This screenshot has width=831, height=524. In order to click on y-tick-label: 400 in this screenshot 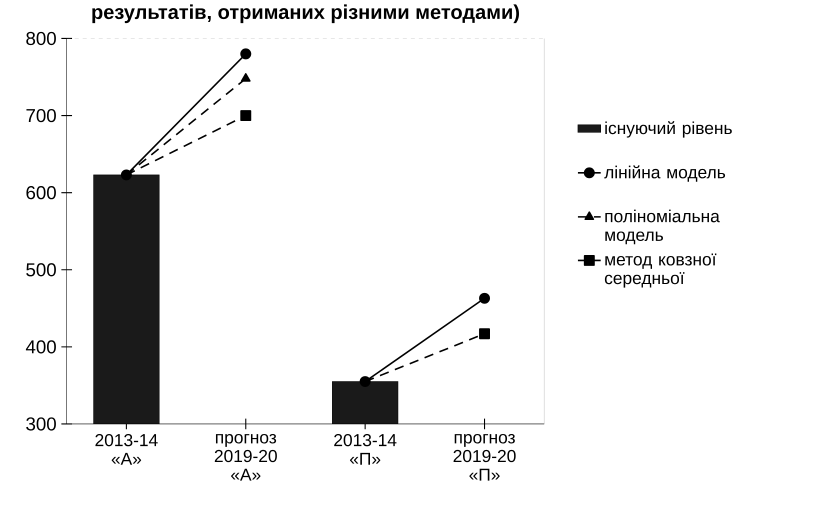, I will do `click(41, 347)`.